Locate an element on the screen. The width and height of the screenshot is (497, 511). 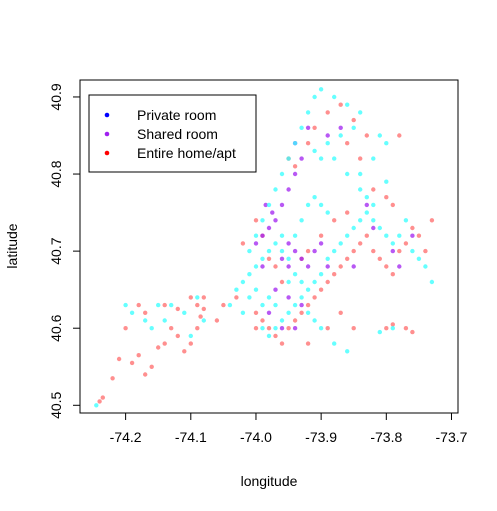
y-tick-label: 40.9 is located at coordinates (56, 96).